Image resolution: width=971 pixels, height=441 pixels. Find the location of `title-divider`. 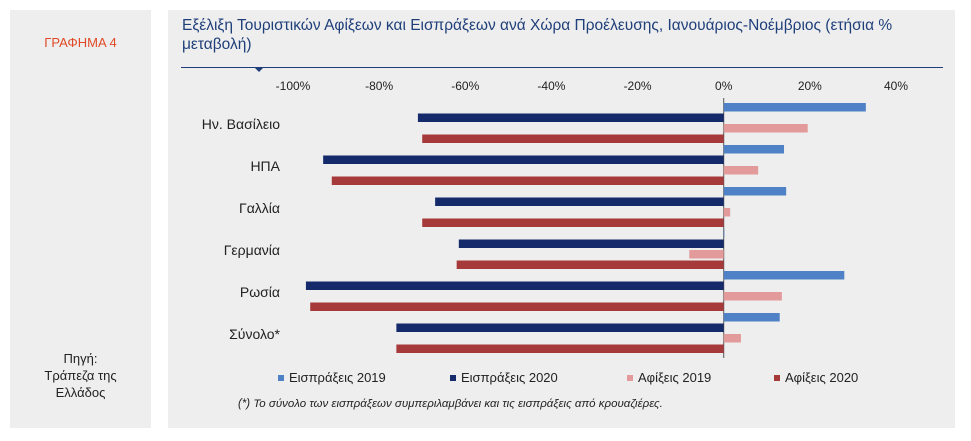

title-divider is located at coordinates (562, 67).